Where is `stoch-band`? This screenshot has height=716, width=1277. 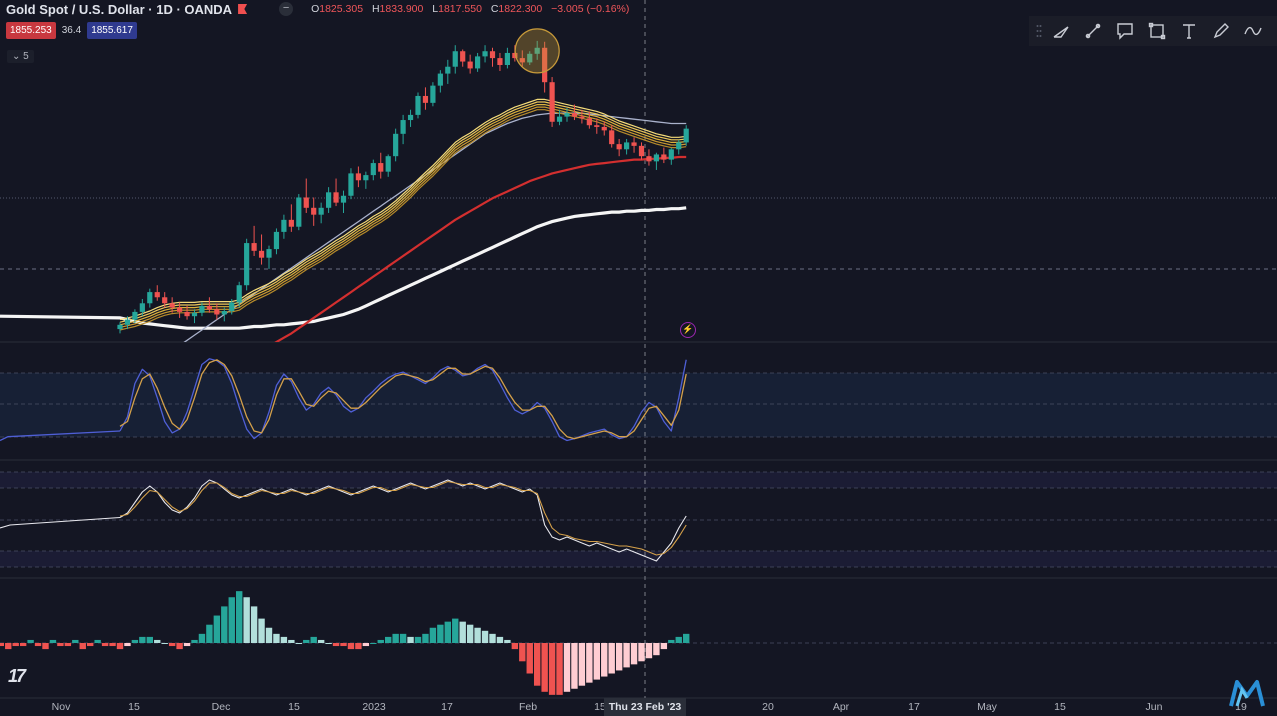 stoch-band is located at coordinates (638, 405).